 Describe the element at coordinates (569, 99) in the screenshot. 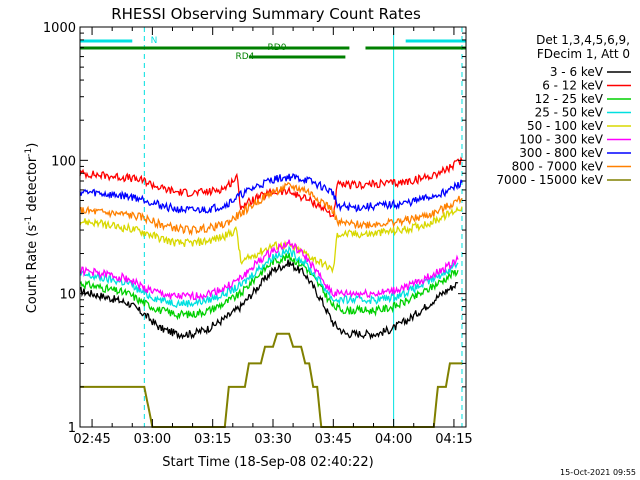

I see `legend-label-3: 12 - 25 keV` at that location.